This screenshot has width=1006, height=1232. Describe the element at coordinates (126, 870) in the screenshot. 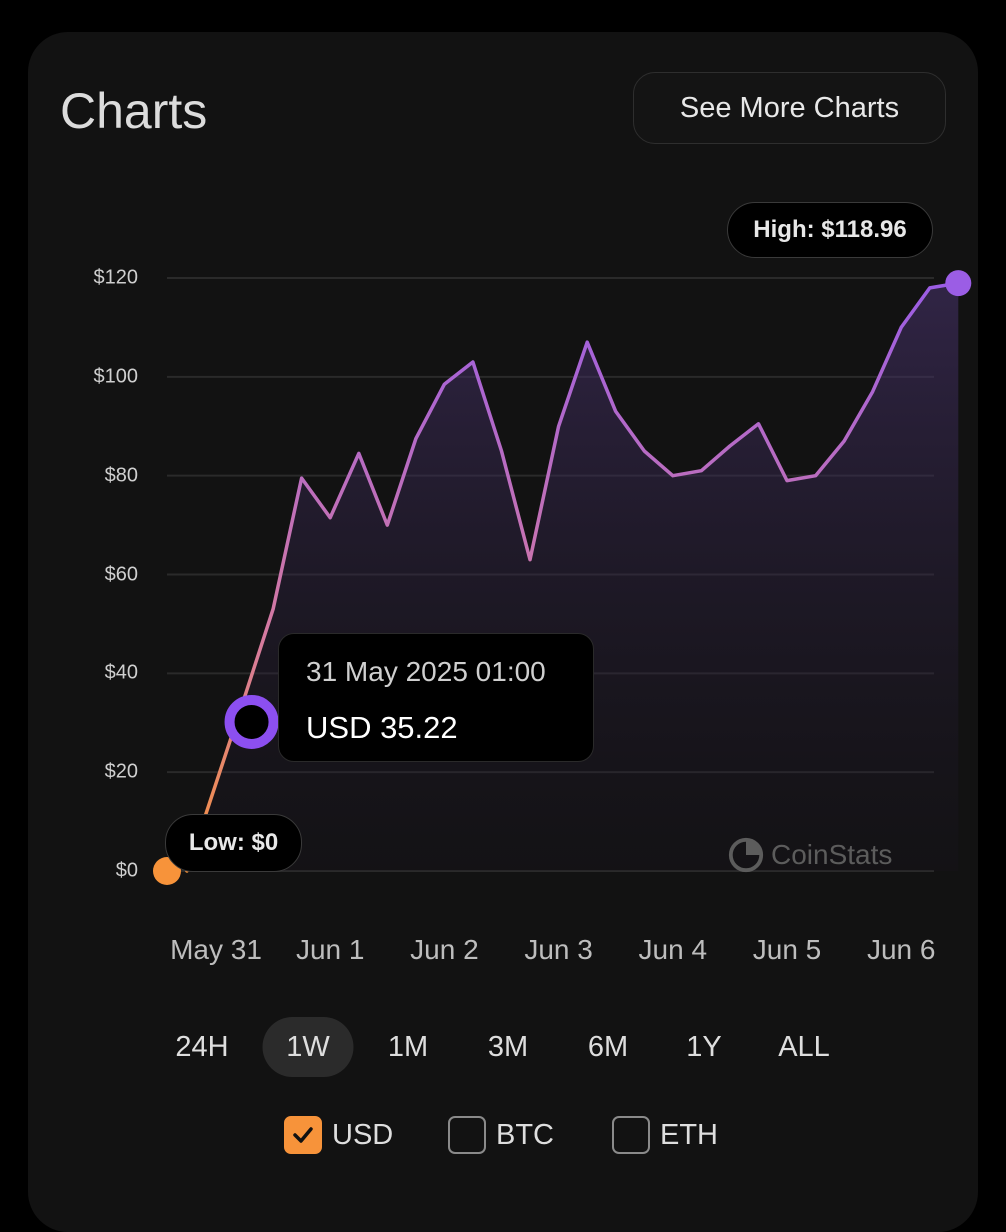

I see `y-tick-label: $0` at that location.